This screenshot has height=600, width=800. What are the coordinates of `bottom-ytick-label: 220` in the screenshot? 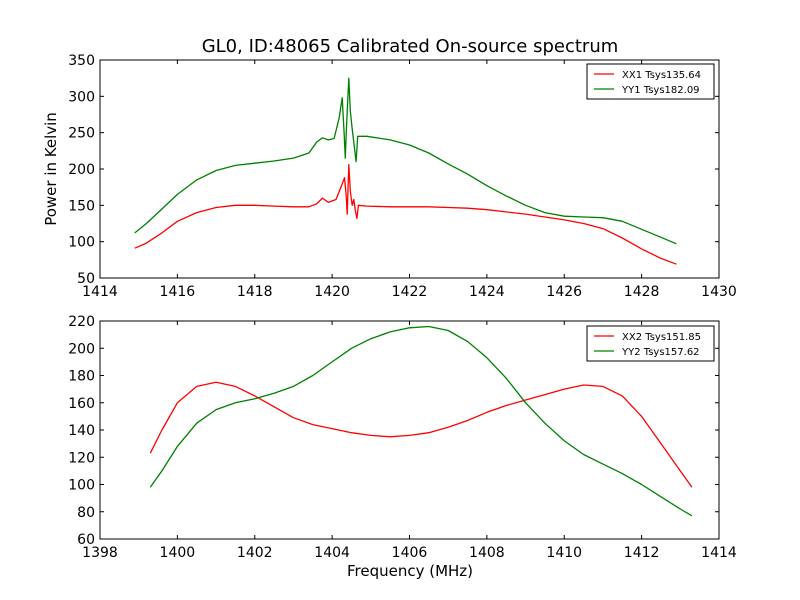 It's located at (81, 322).